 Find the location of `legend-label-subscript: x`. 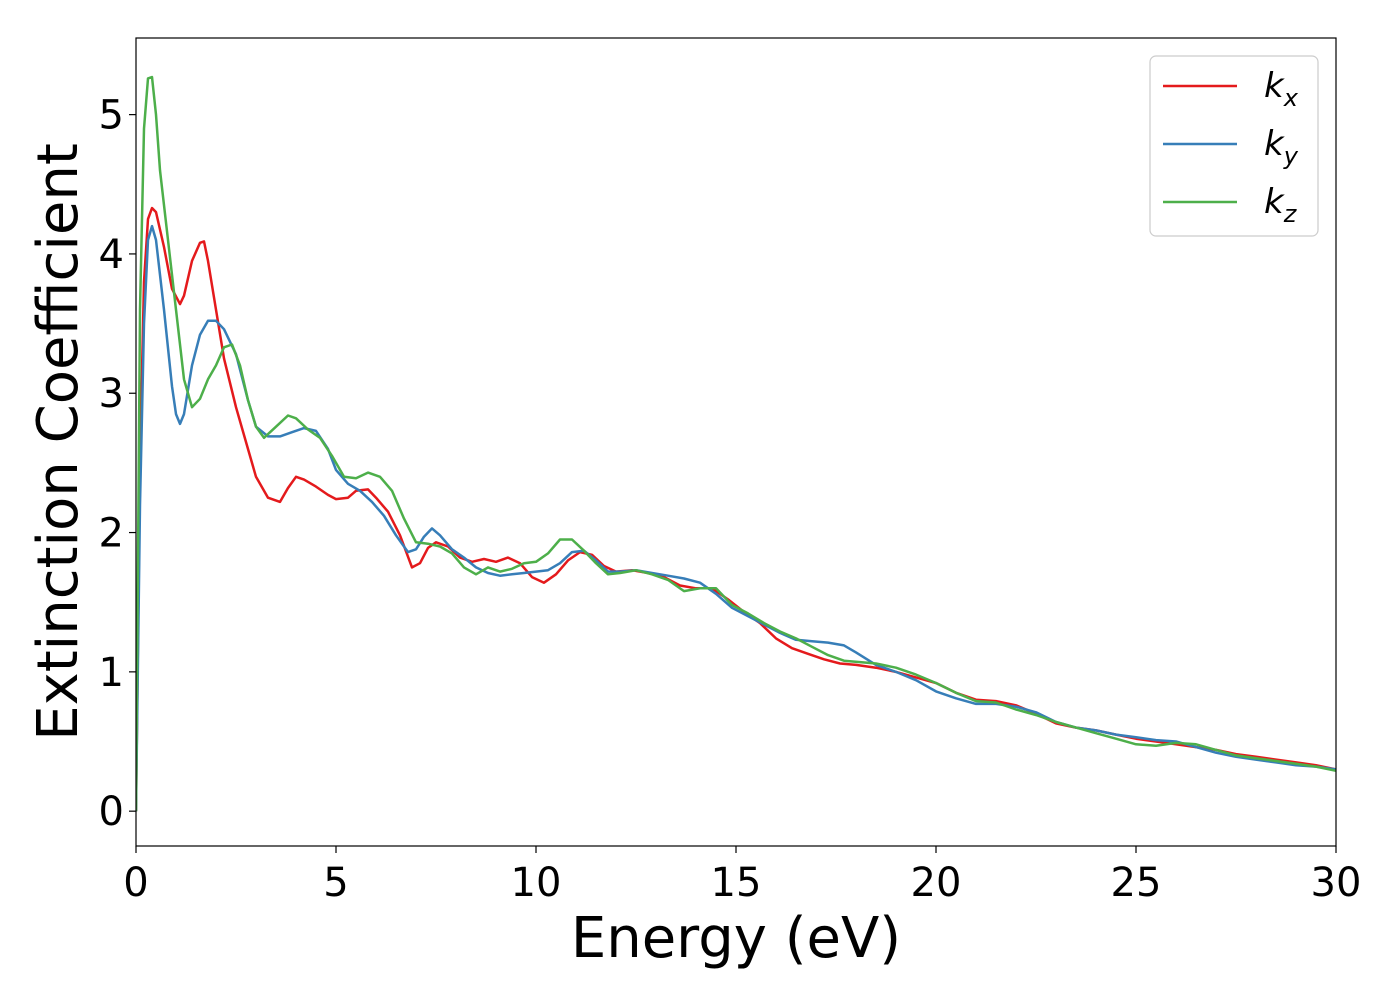

legend-label-subscript: x is located at coordinates (1291, 98).